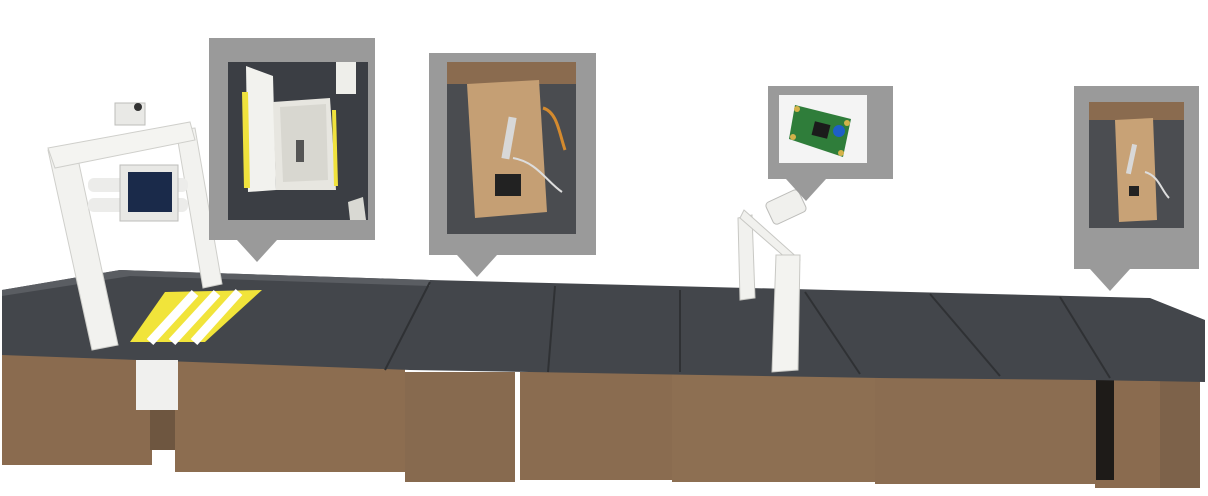 The width and height of the screenshot is (1208, 496). I want to click on callout-photo-panel-small, so click(1136, 165).